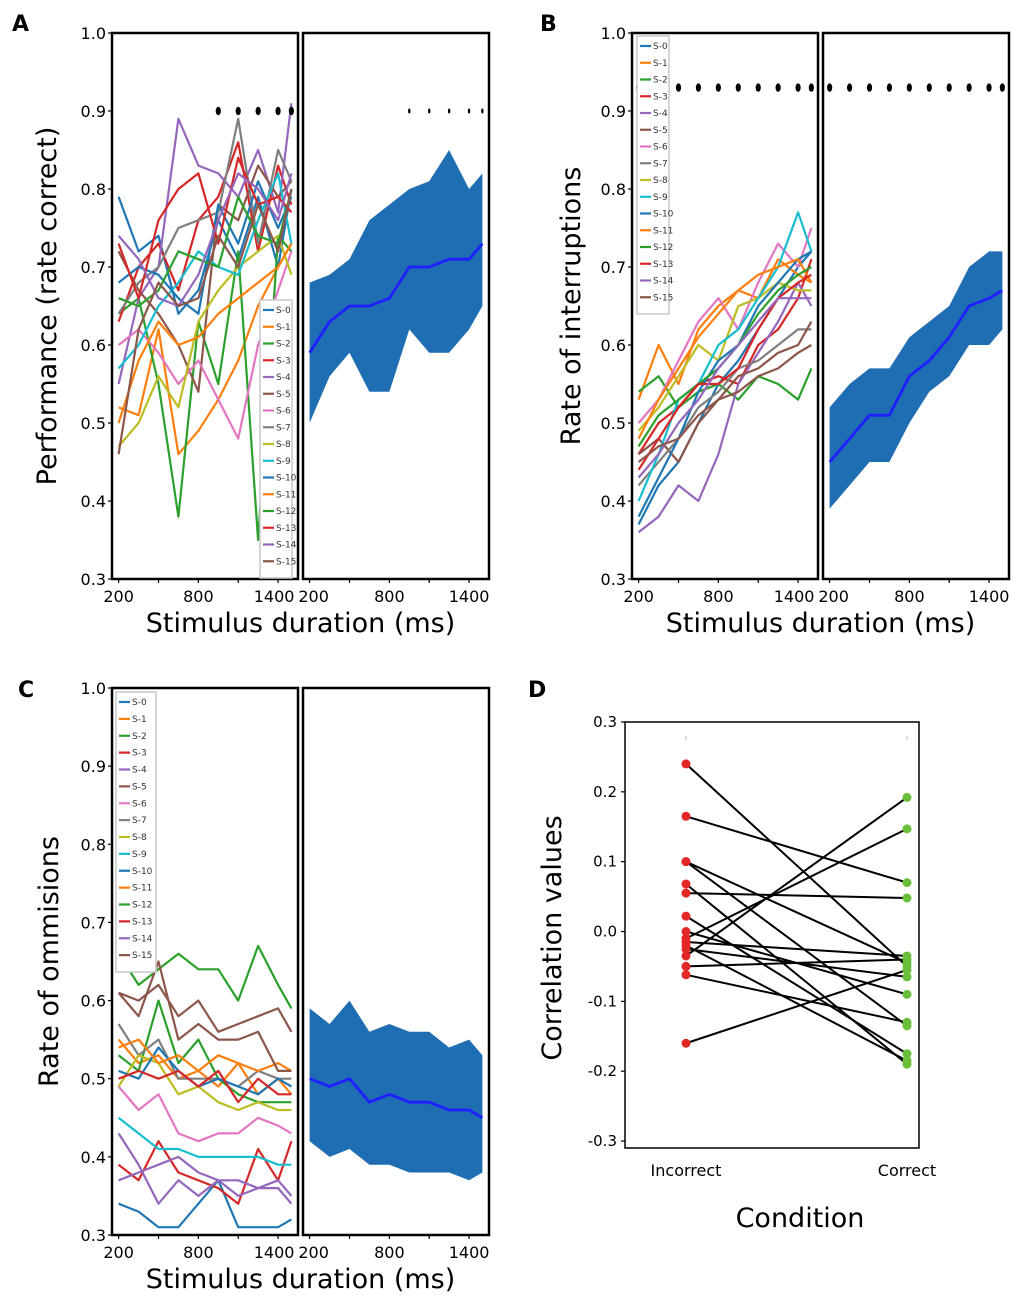 This screenshot has width=1020, height=1300. What do you see at coordinates (663, 231) in the screenshot?
I see `legend-label: S-11` at bounding box center [663, 231].